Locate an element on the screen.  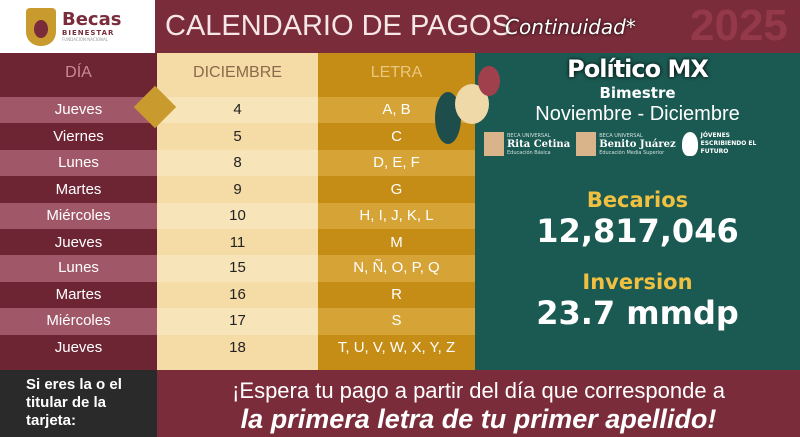
table-row: Miércoles 17 S is located at coordinates (237, 321).